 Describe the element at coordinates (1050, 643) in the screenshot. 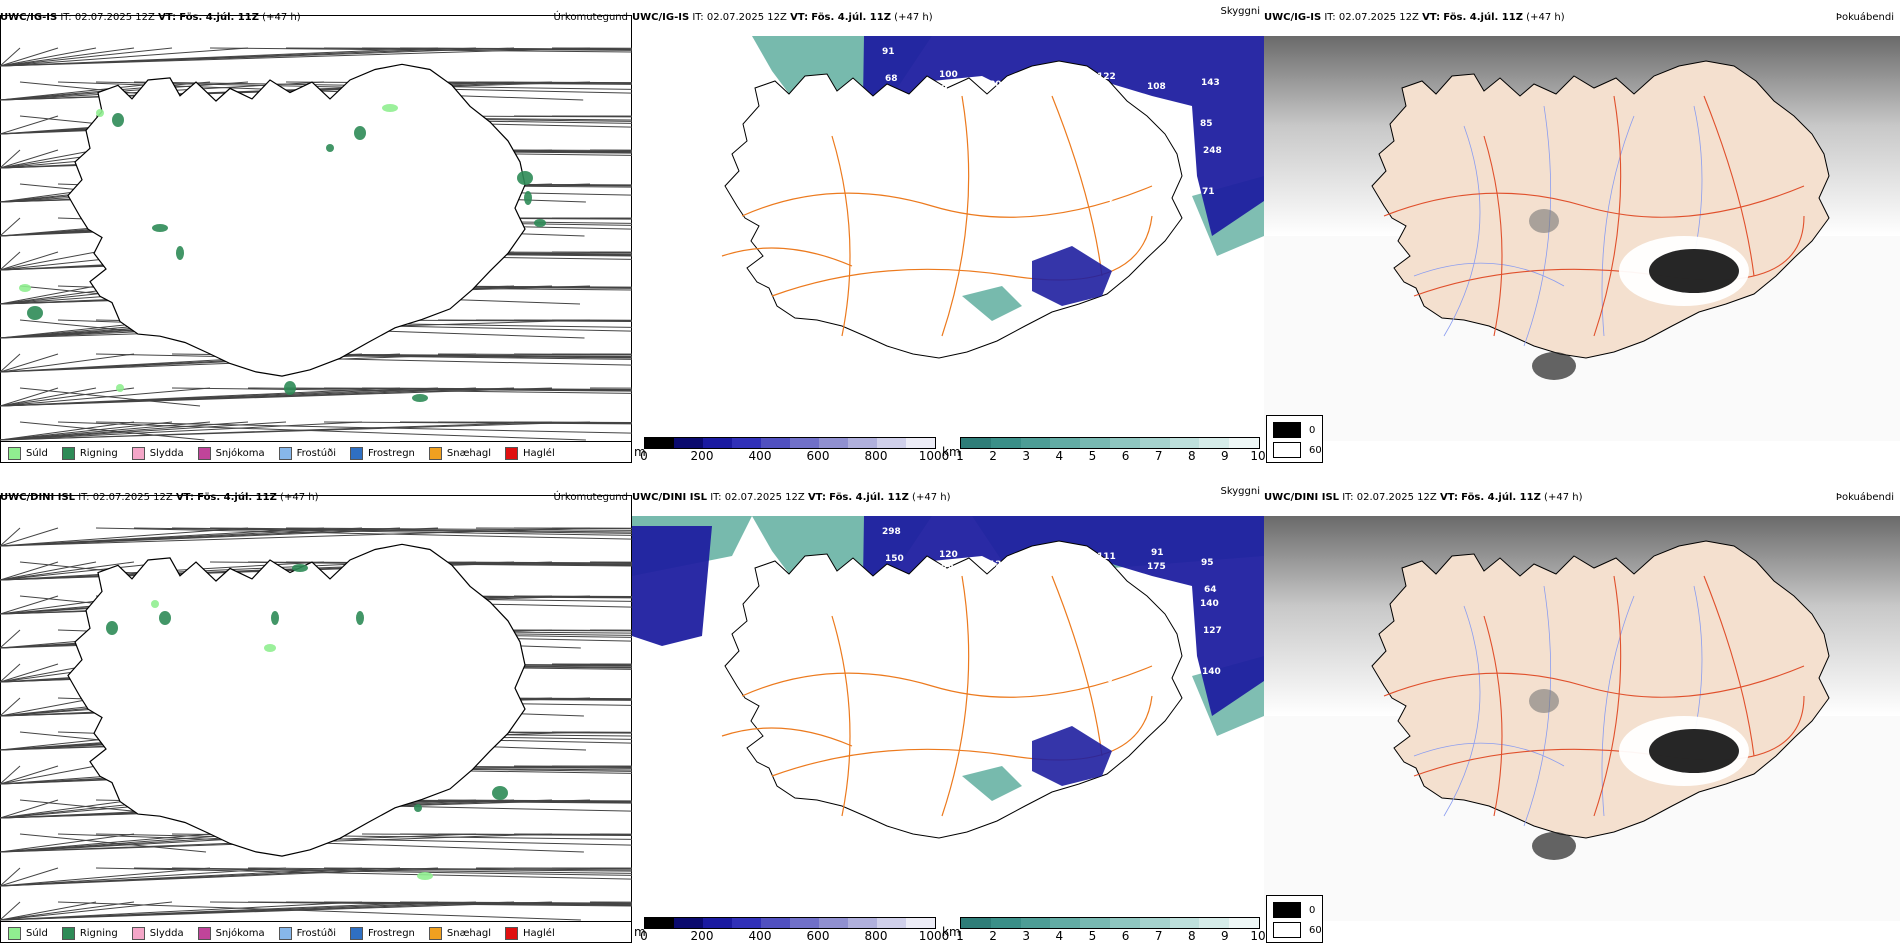

I see `cloud-base-label: 106` at that location.